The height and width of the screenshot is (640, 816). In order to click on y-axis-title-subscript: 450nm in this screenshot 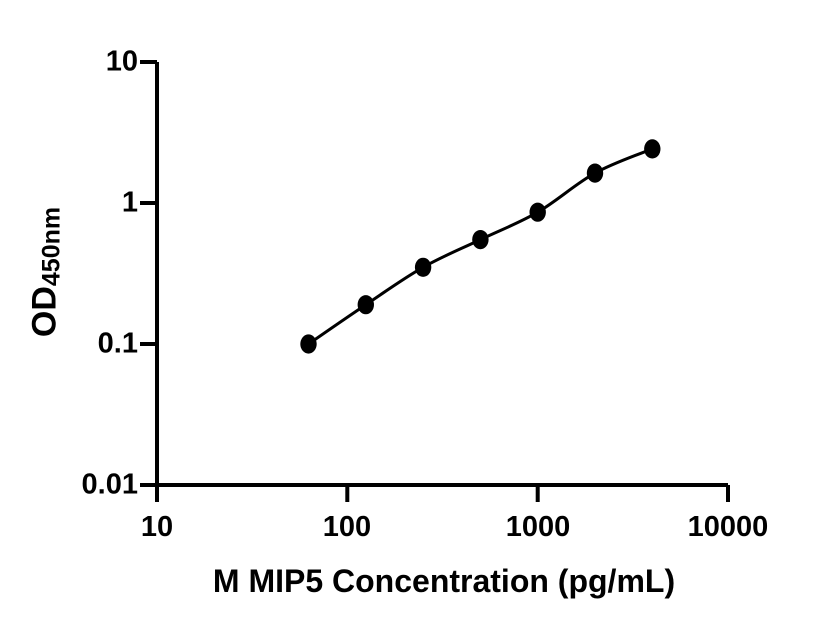, I will do `click(51, 246)`.